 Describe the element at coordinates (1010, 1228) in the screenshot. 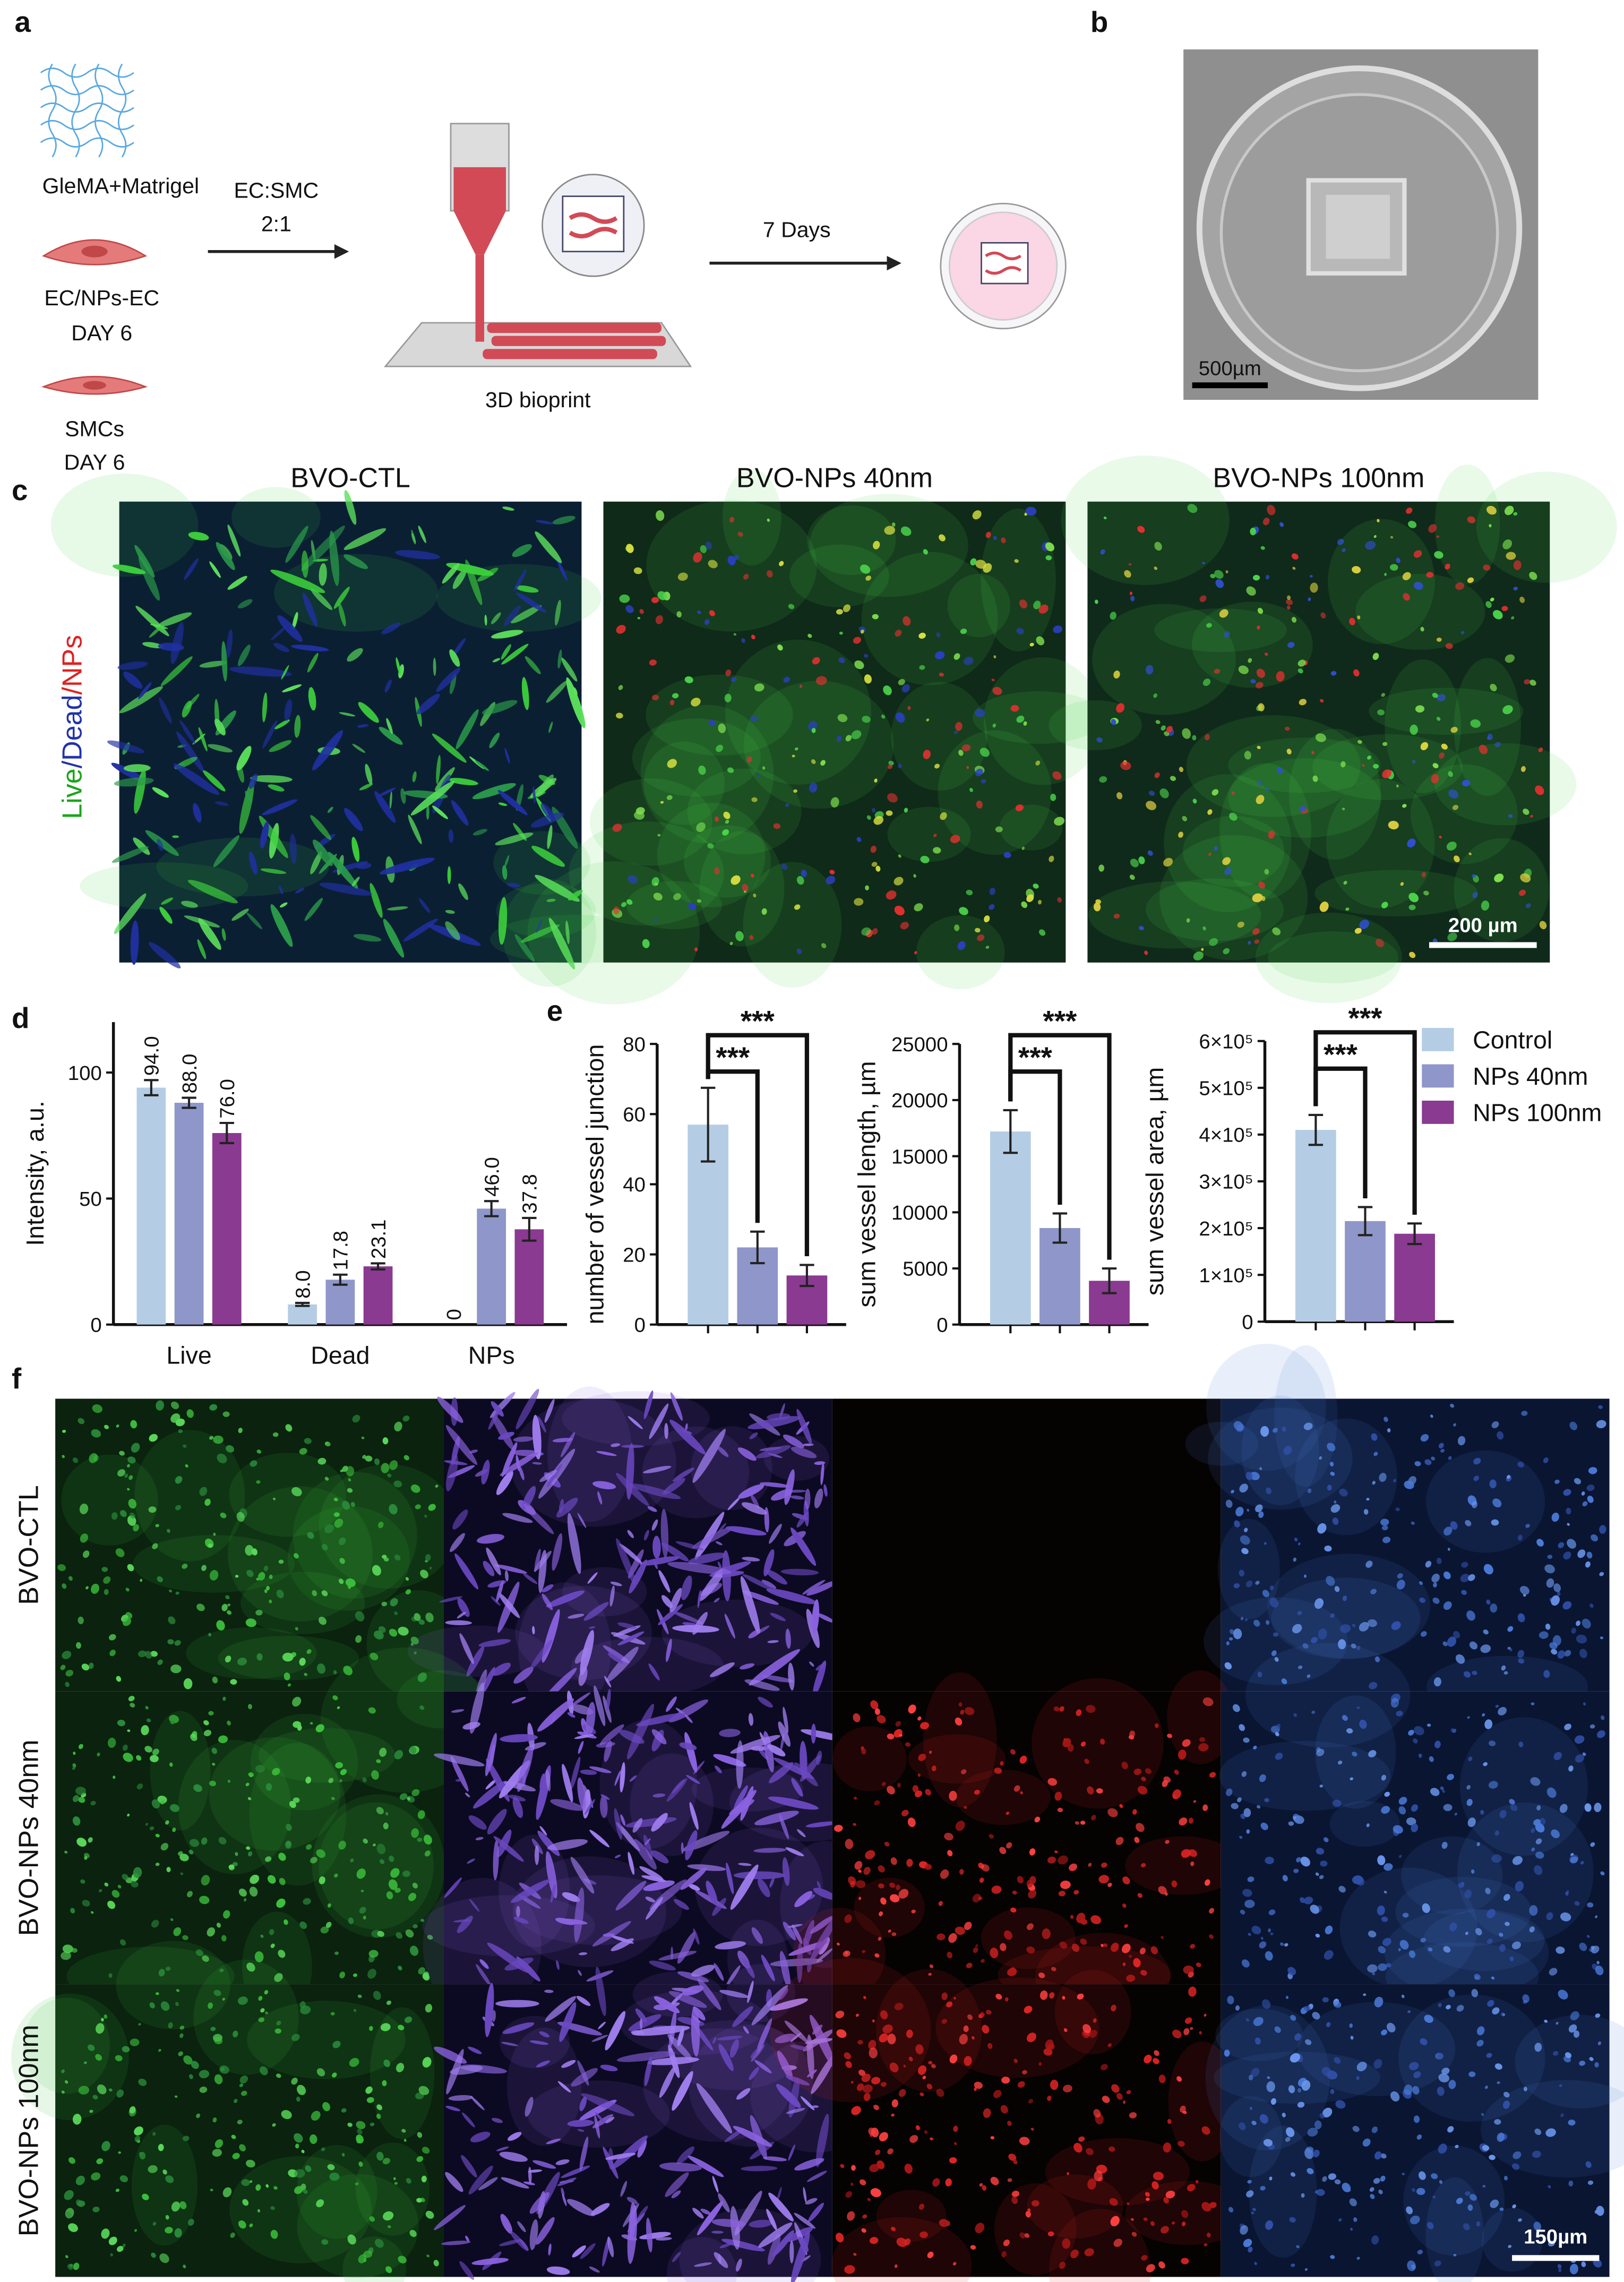

I see `bar` at that location.